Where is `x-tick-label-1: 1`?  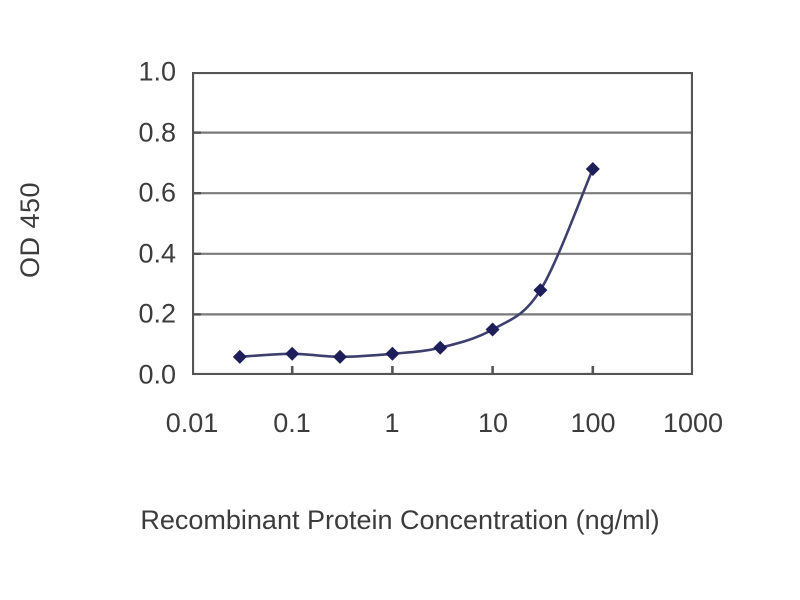 x-tick-label-1: 1 is located at coordinates (392, 423).